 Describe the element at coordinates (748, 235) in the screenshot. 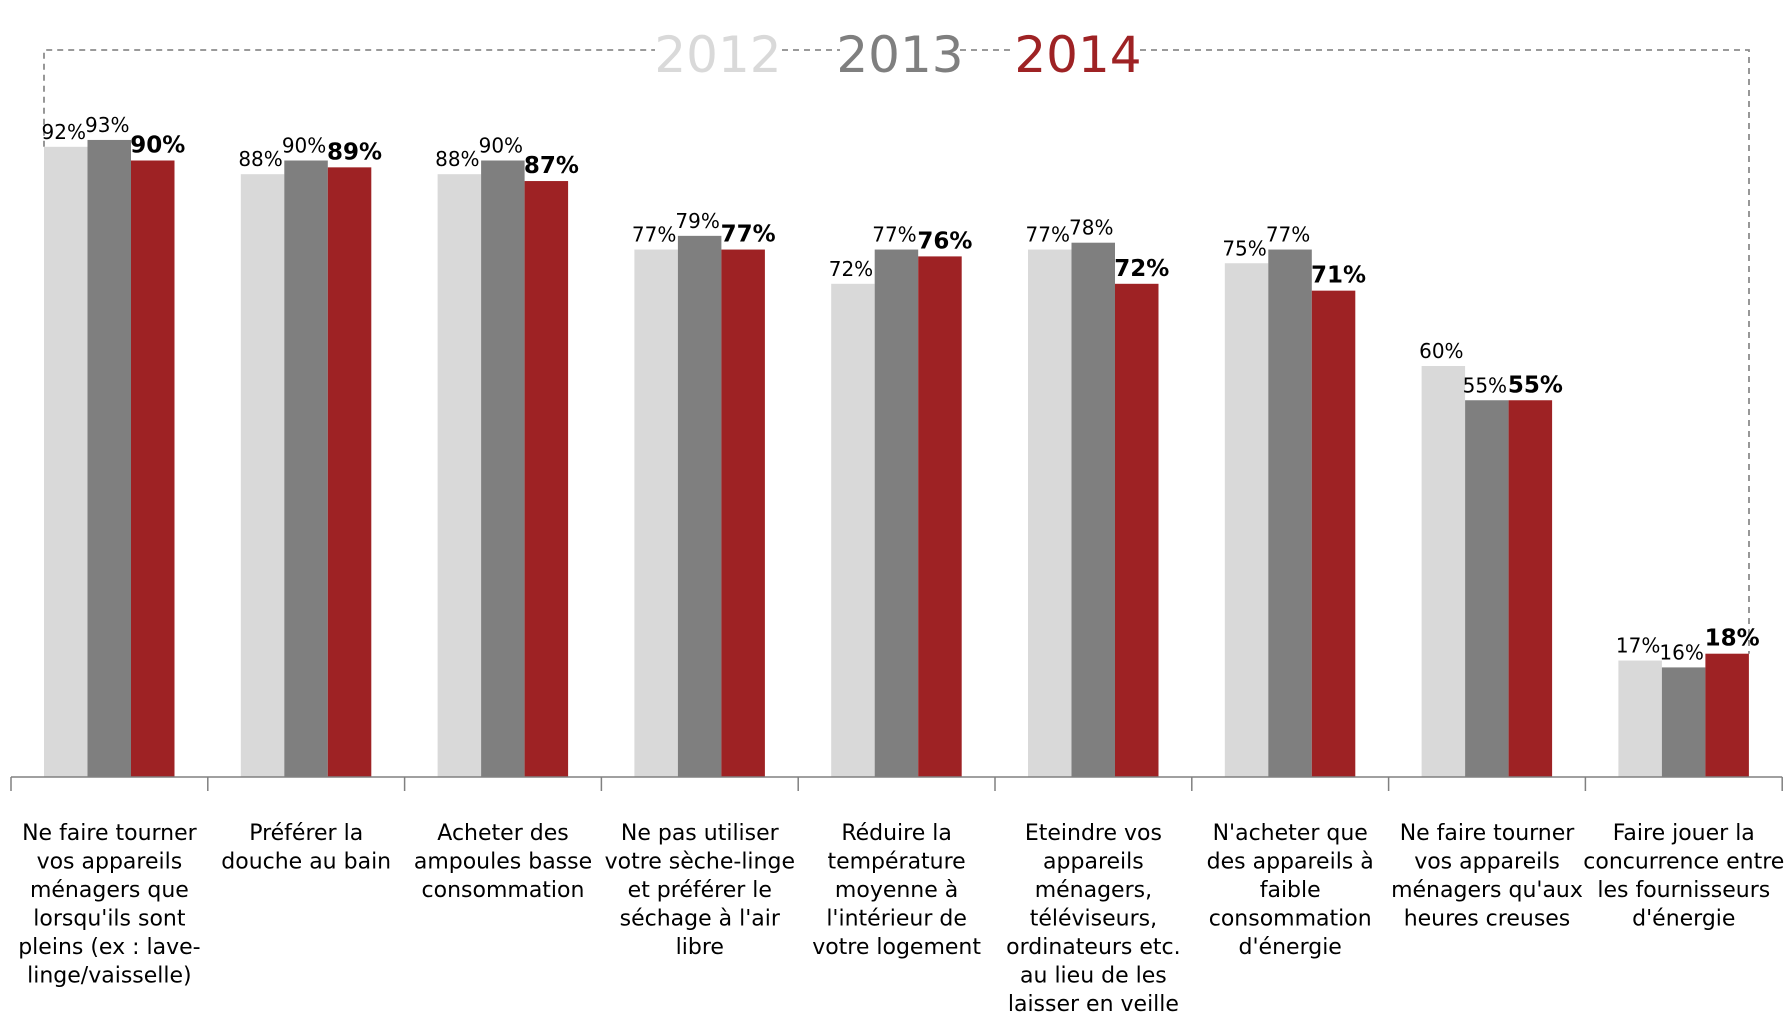

I see `value-label-2014-3: 77%` at that location.